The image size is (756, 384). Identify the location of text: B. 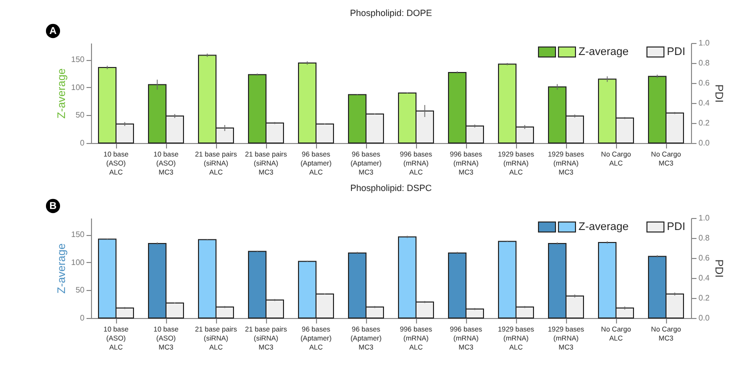
(53, 206).